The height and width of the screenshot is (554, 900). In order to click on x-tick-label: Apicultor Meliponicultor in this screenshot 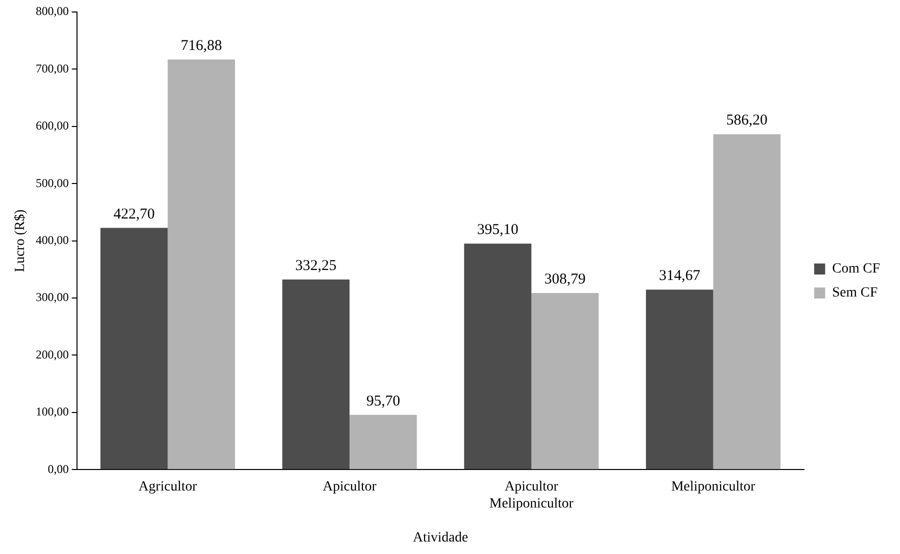, I will do `click(531, 496)`.